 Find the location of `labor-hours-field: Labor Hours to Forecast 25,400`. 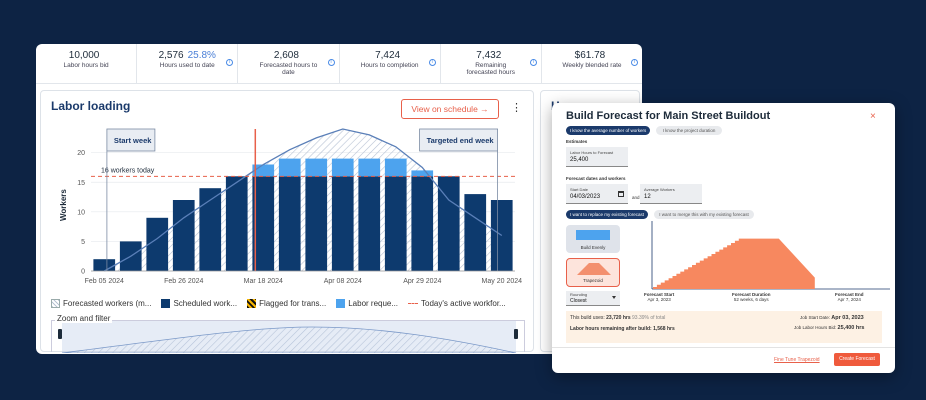

labor-hours-field: Labor Hours to Forecast 25,400 is located at coordinates (597, 157).